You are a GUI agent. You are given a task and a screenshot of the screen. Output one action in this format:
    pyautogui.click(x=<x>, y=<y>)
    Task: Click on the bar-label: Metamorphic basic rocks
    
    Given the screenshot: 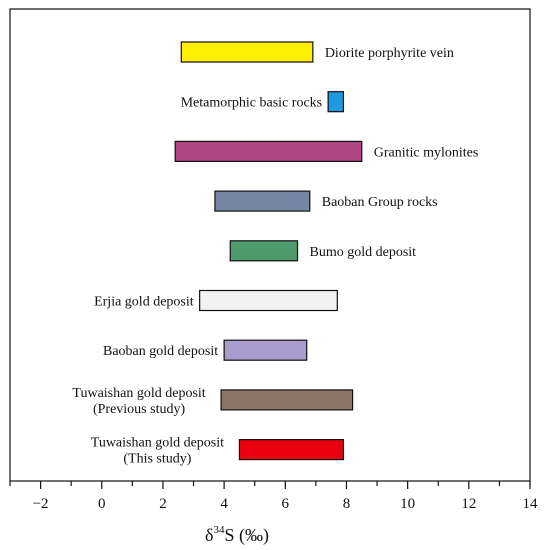 What is the action you would take?
    pyautogui.click(x=252, y=103)
    